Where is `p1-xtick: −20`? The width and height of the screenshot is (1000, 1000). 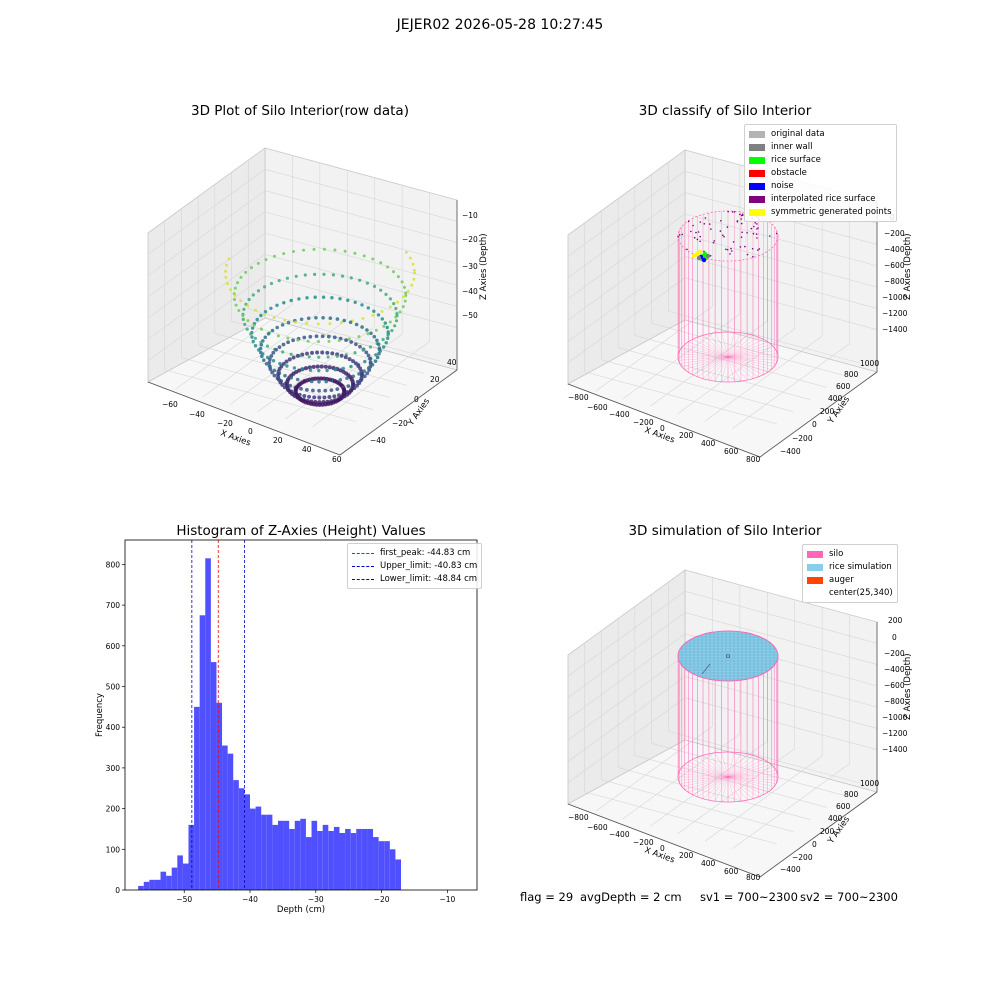
p1-xtick: −20 is located at coordinates (225, 423).